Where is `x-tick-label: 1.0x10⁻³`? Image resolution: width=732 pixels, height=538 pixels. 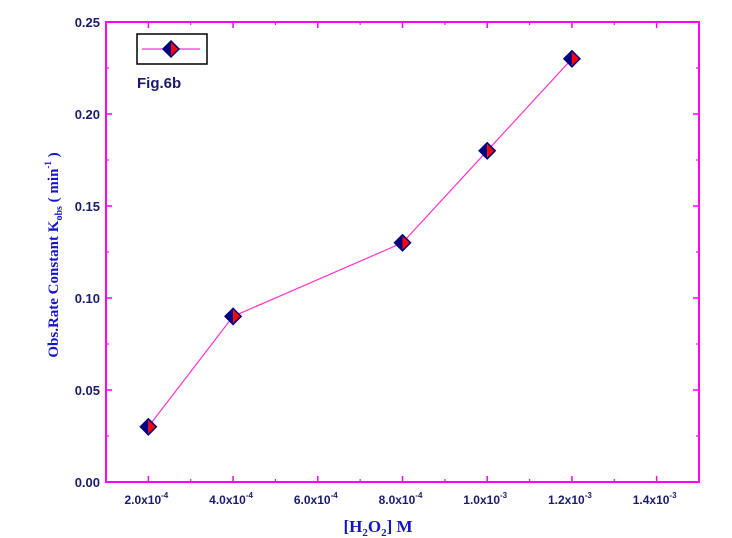 x-tick-label: 1.0x10⁻³ is located at coordinates (485, 499).